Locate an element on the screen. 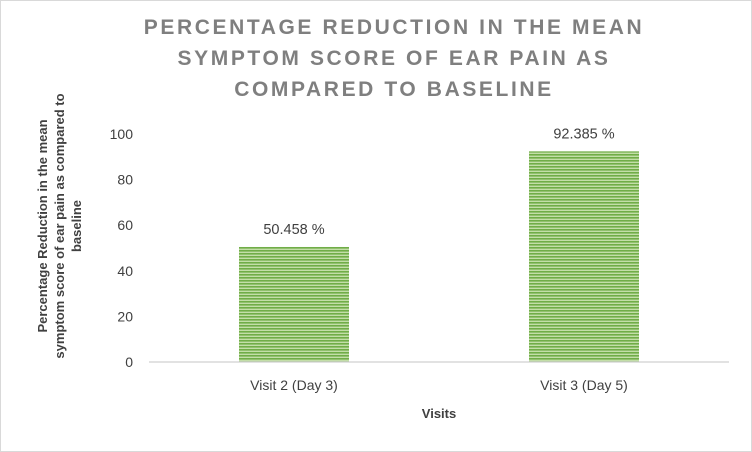 This screenshot has width=752, height=452. y-axis-title-line-2: symptom score of ear pain as compared to is located at coordinates (59, 225).